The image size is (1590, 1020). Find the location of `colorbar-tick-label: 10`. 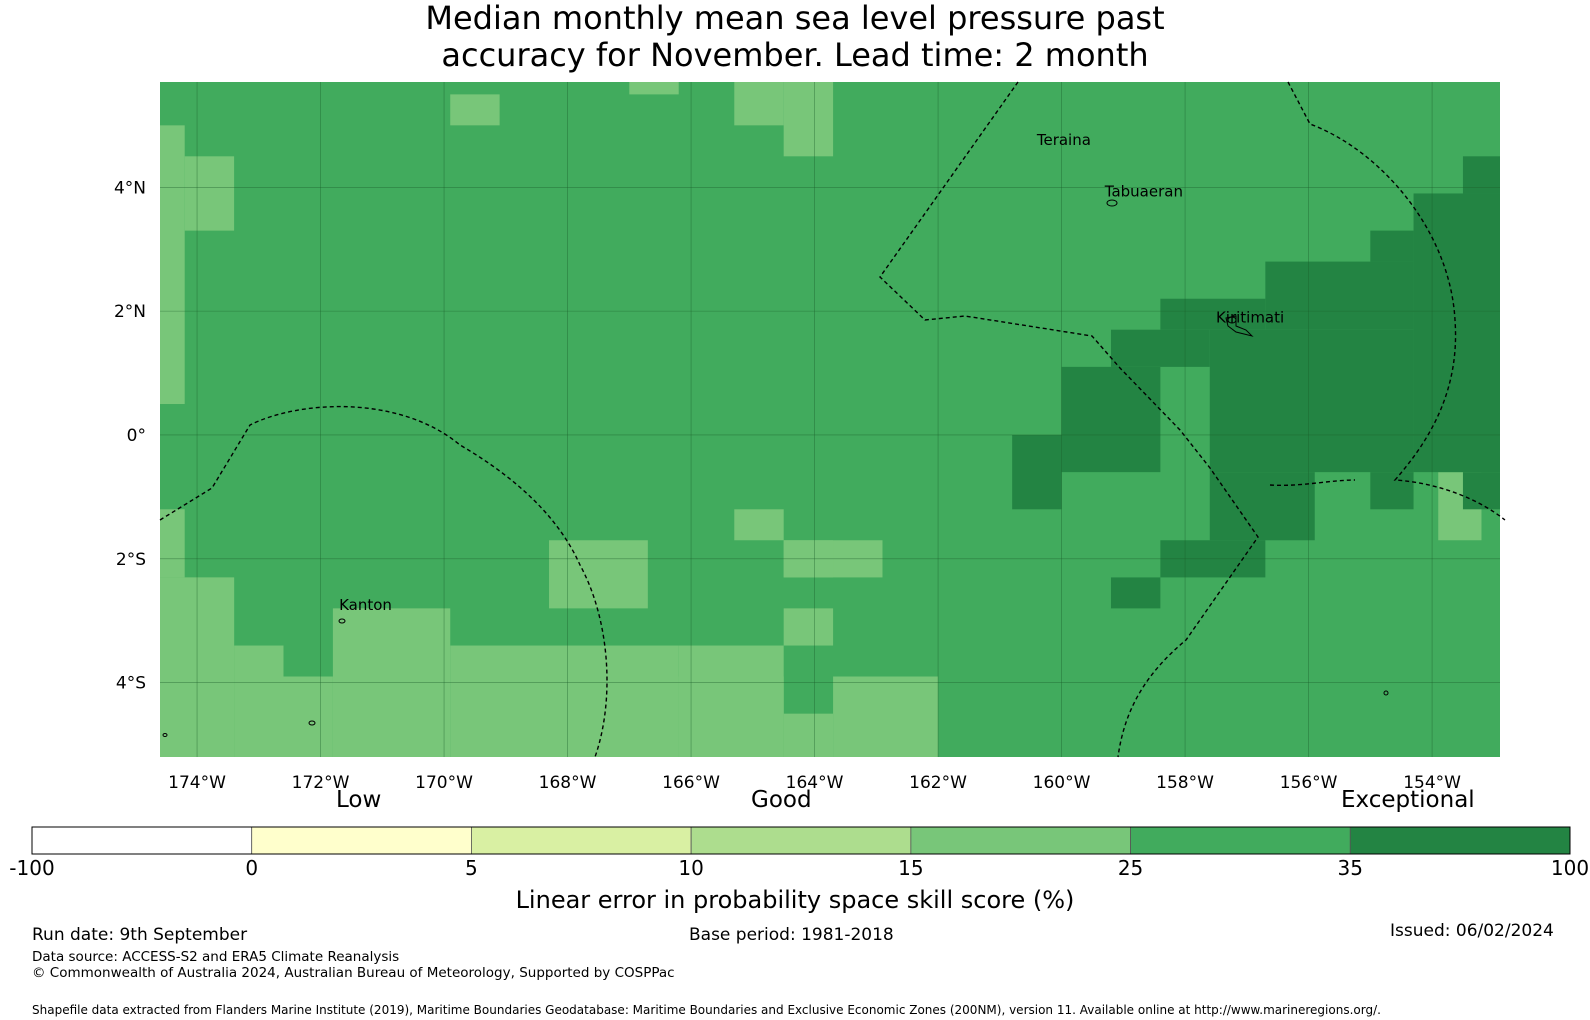

colorbar-tick-label: 10 is located at coordinates (691, 868).